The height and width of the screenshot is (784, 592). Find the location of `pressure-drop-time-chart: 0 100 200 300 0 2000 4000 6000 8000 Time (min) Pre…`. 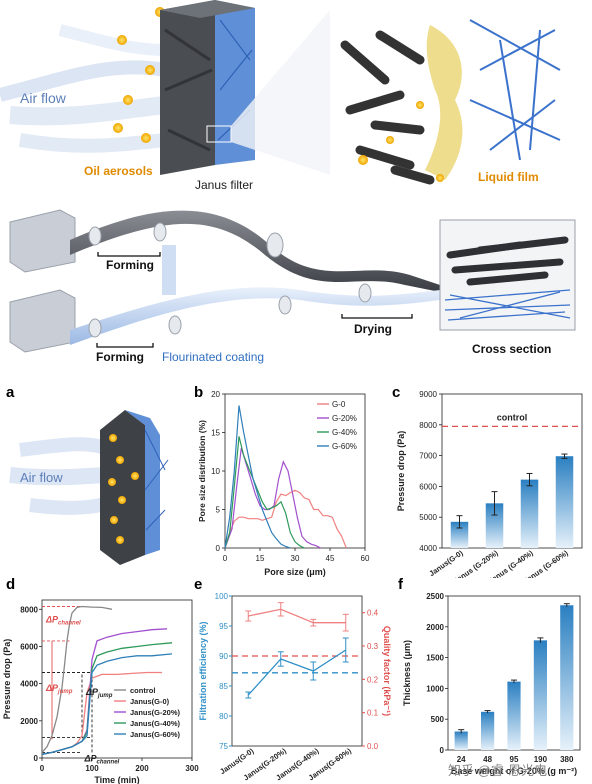

pressure-drop-time-chart: 0 100 200 300 0 2000 4000 6000 8000 Time (min) Pre… is located at coordinates (100, 691).